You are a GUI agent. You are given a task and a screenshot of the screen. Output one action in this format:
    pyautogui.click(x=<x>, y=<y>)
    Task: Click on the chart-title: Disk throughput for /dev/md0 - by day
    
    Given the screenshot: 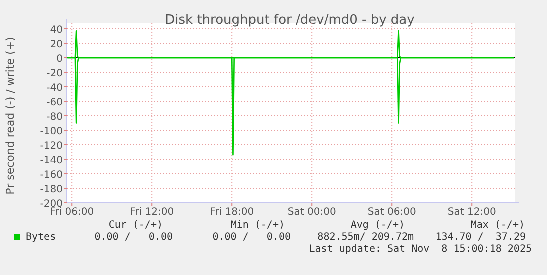 What is the action you would take?
    pyautogui.click(x=290, y=20)
    